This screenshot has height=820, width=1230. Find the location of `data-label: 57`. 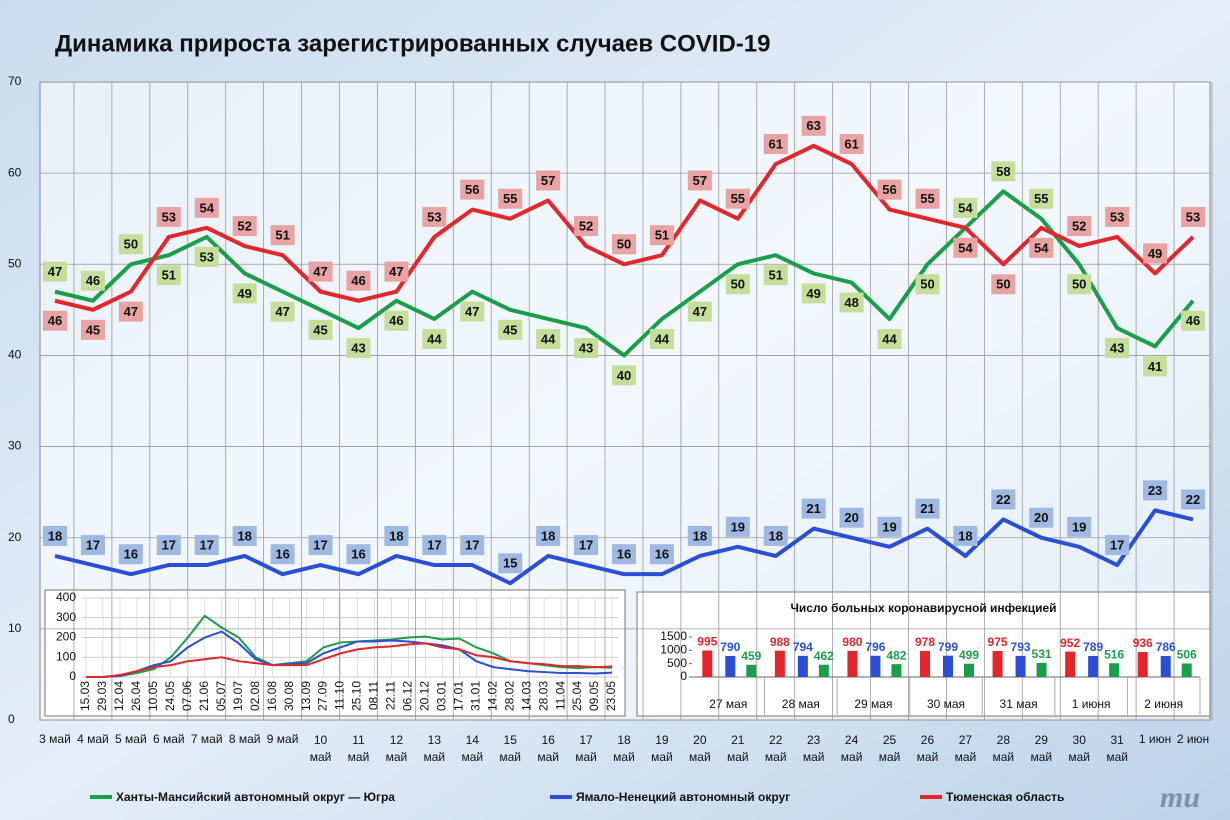

data-label: 57 is located at coordinates (548, 180).